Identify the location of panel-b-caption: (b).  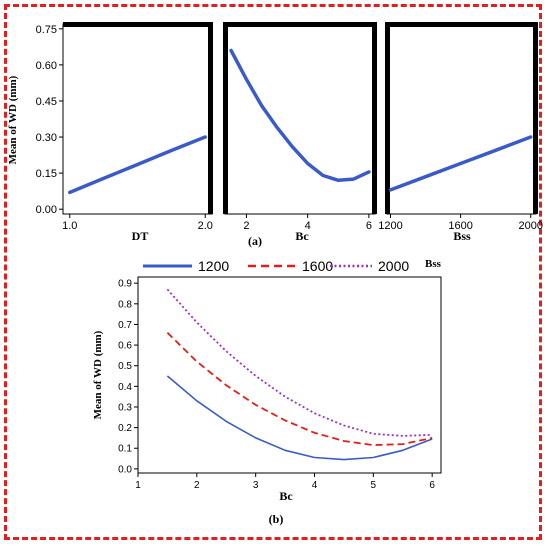
(276, 519).